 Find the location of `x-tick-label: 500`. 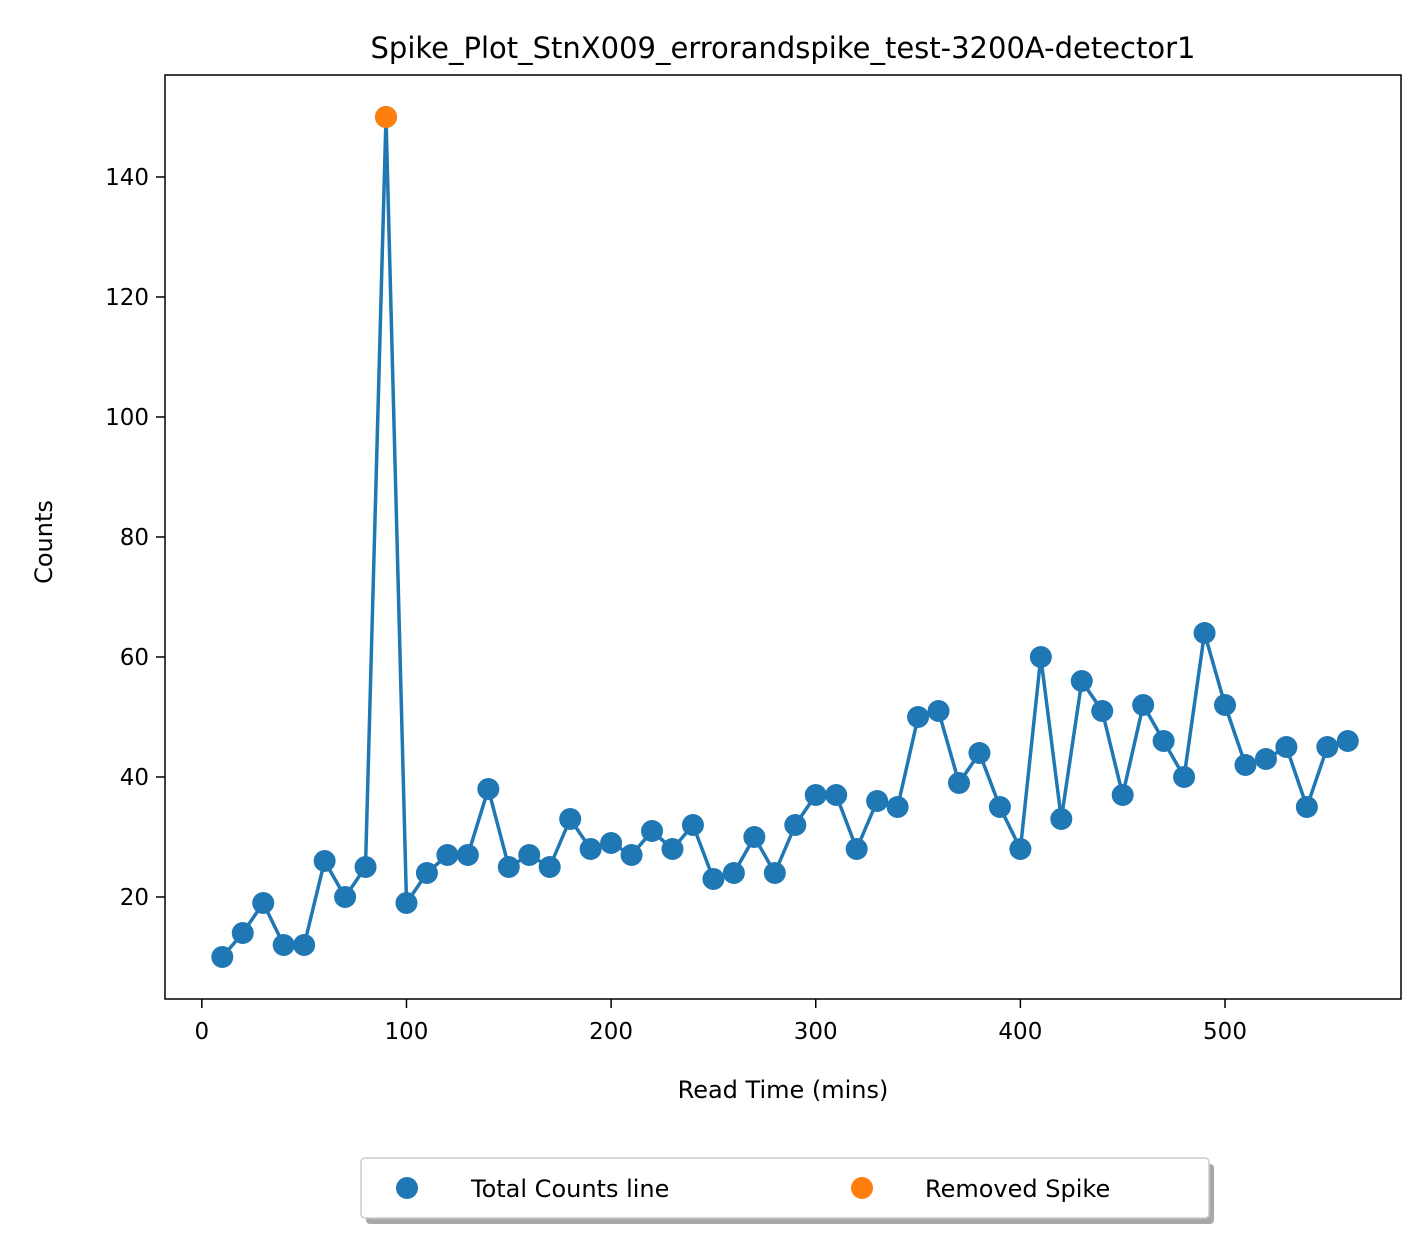

x-tick-label: 500 is located at coordinates (1225, 1032).